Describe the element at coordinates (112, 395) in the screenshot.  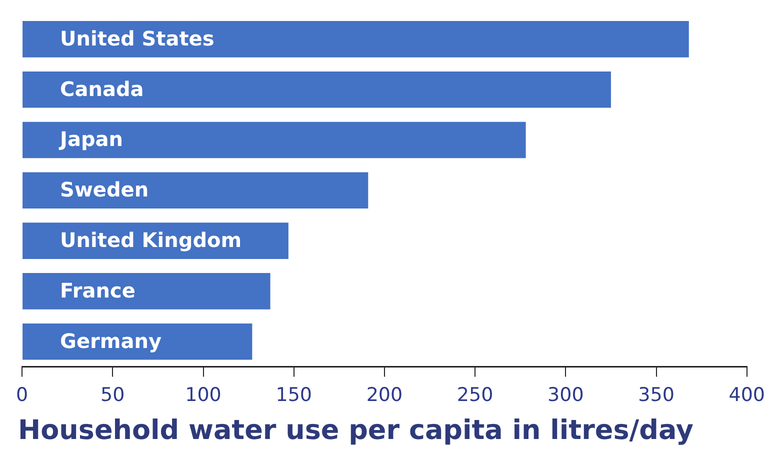
I see `x-tick-label: 50` at that location.